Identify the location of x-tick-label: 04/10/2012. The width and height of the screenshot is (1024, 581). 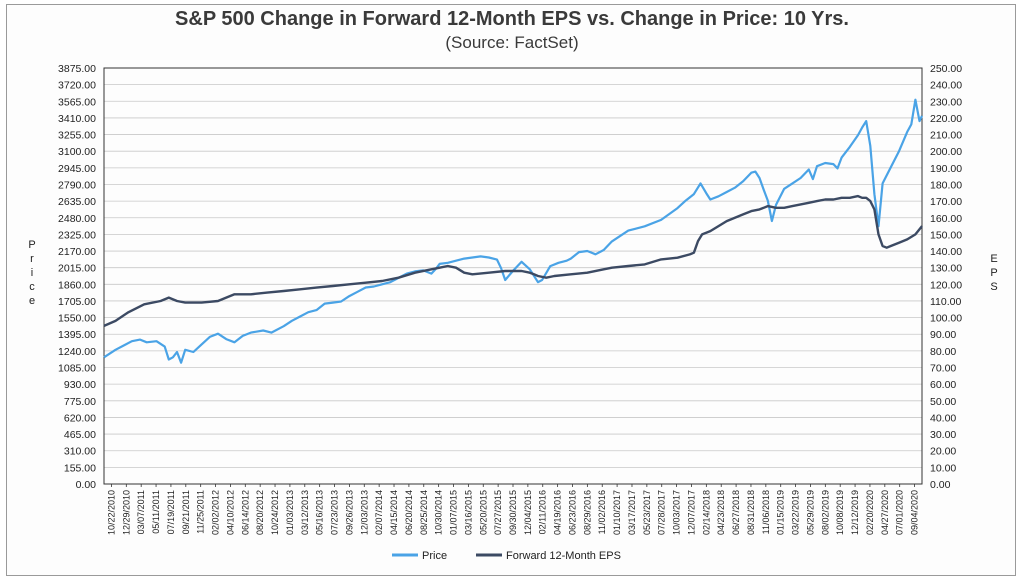
(230, 512).